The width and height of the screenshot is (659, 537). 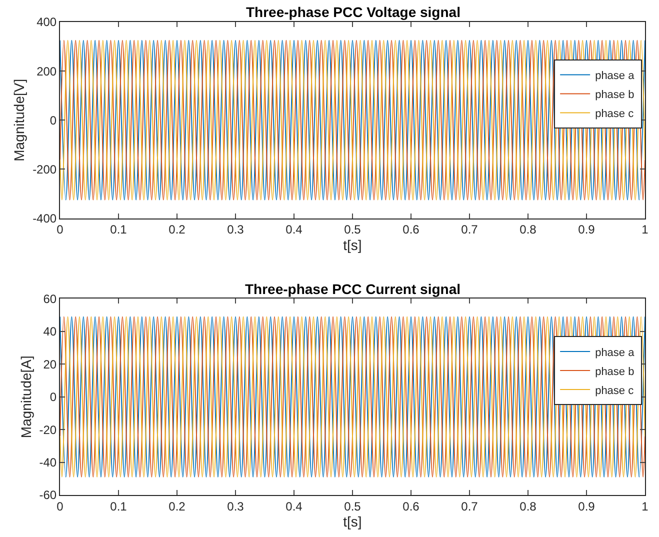 What do you see at coordinates (48, 462) in the screenshot?
I see `y-tick-label: -40` at bounding box center [48, 462].